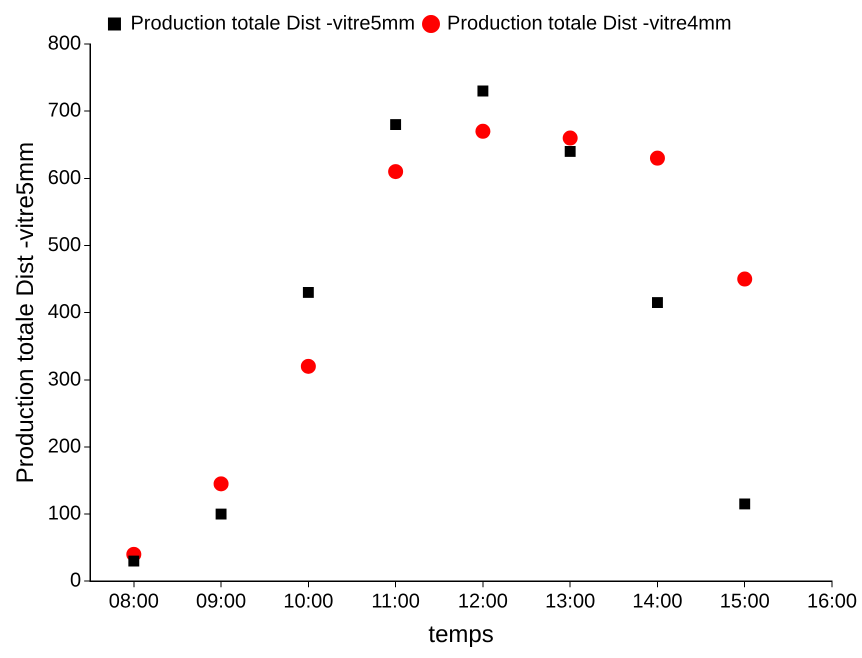 The width and height of the screenshot is (862, 658). I want to click on y-tick-label: 500, so click(65, 245).